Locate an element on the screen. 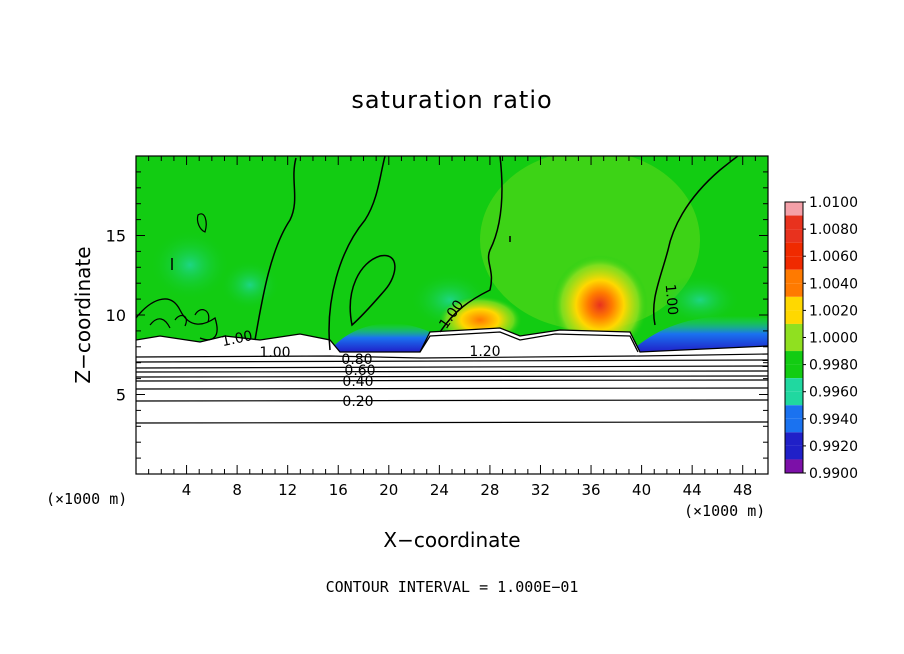  colorbar-label: 1.0020 is located at coordinates (833, 311).